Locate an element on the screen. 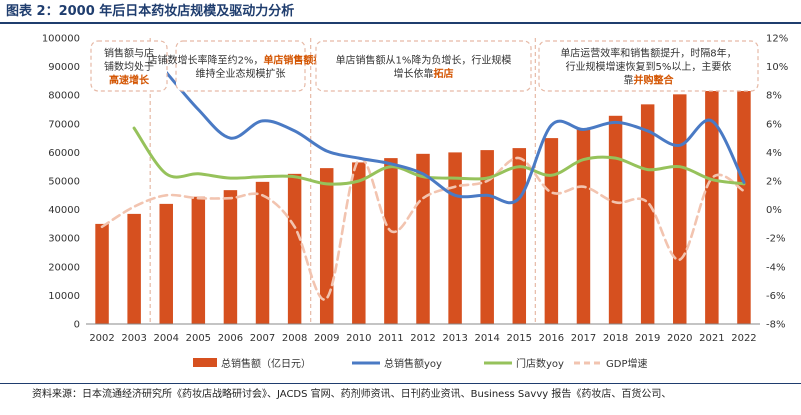 This screenshot has width=801, height=415. left-tick-4: 40000 is located at coordinates (64, 210).